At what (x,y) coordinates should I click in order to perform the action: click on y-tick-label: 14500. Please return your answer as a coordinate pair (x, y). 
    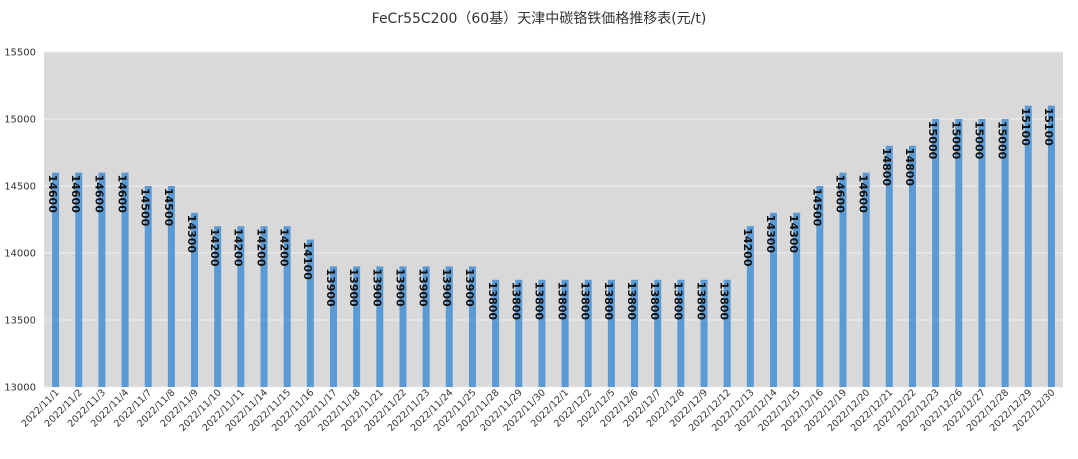
    Looking at the image, I should click on (20, 187).